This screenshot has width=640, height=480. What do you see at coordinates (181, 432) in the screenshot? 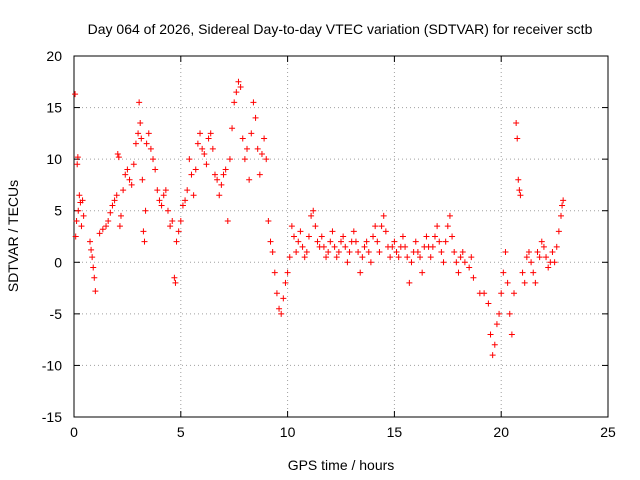
I see `x-tick-label: 5` at bounding box center [181, 432].